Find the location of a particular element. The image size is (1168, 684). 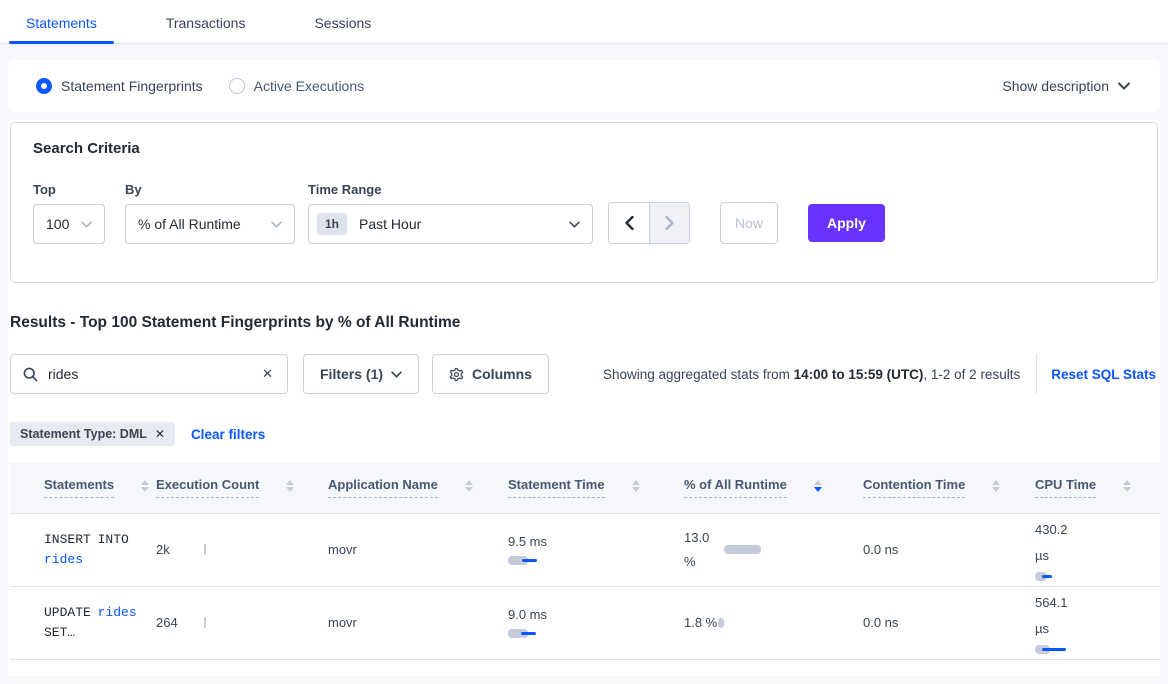

remove-filter-icon: ✕ is located at coordinates (159, 434).